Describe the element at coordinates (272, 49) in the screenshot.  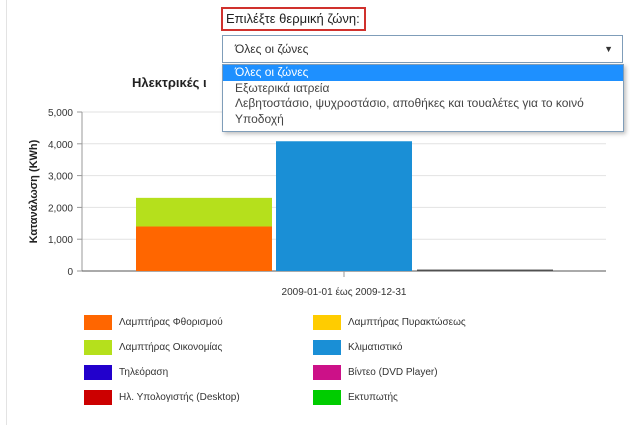
I see `zone-select-value: Όλες οι ζώνες` at that location.